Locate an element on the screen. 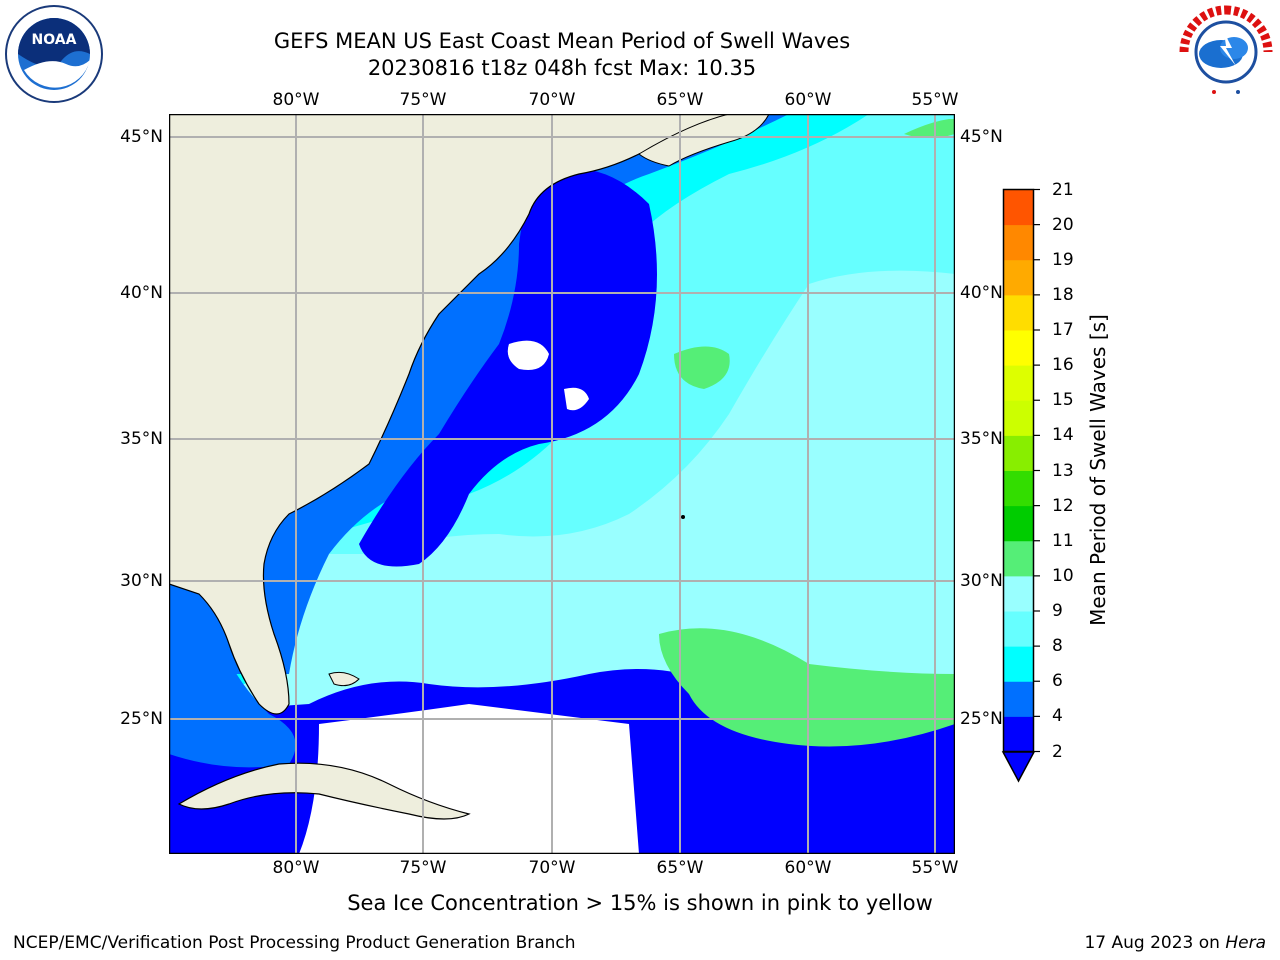  swell-band-8-9-ne is located at coordinates (929, 128).